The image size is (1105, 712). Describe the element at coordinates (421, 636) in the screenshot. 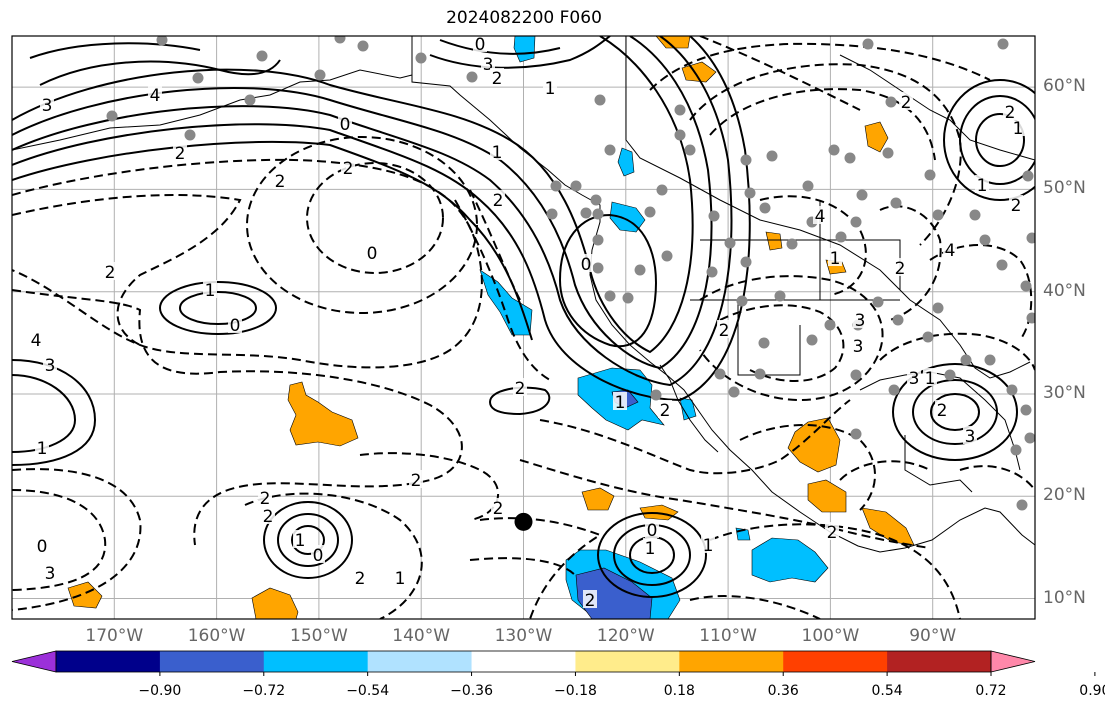

I see `longitude-label: 140°W` at that location.